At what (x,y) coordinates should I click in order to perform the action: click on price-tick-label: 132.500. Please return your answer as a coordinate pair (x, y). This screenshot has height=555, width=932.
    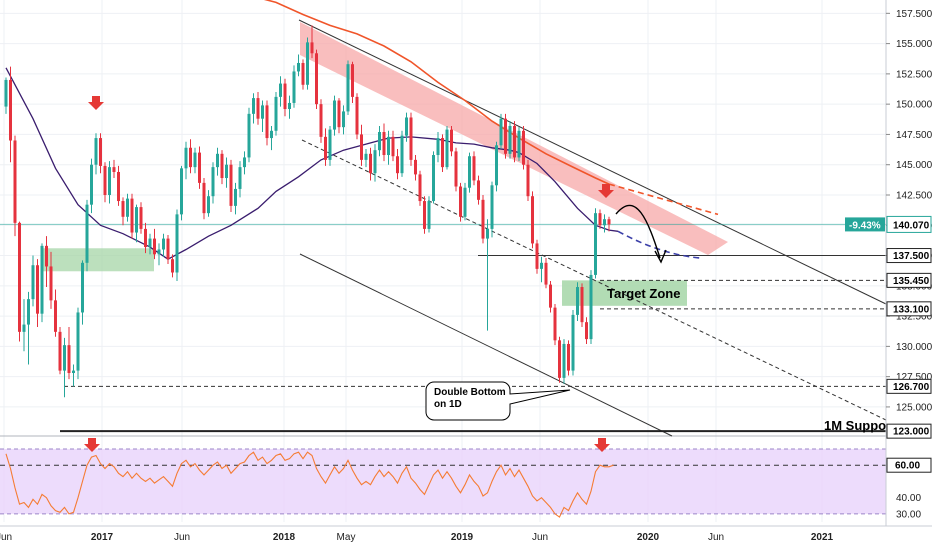
    Looking at the image, I should click on (914, 317).